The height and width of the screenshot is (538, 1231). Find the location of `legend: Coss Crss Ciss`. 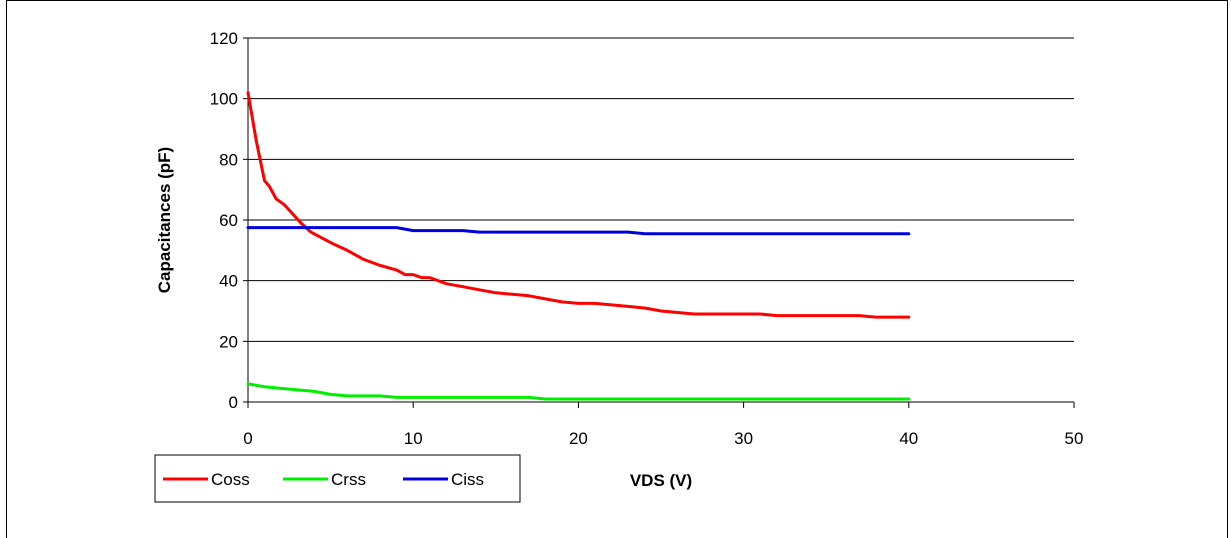

legend: Coss Crss Ciss is located at coordinates (337, 478).